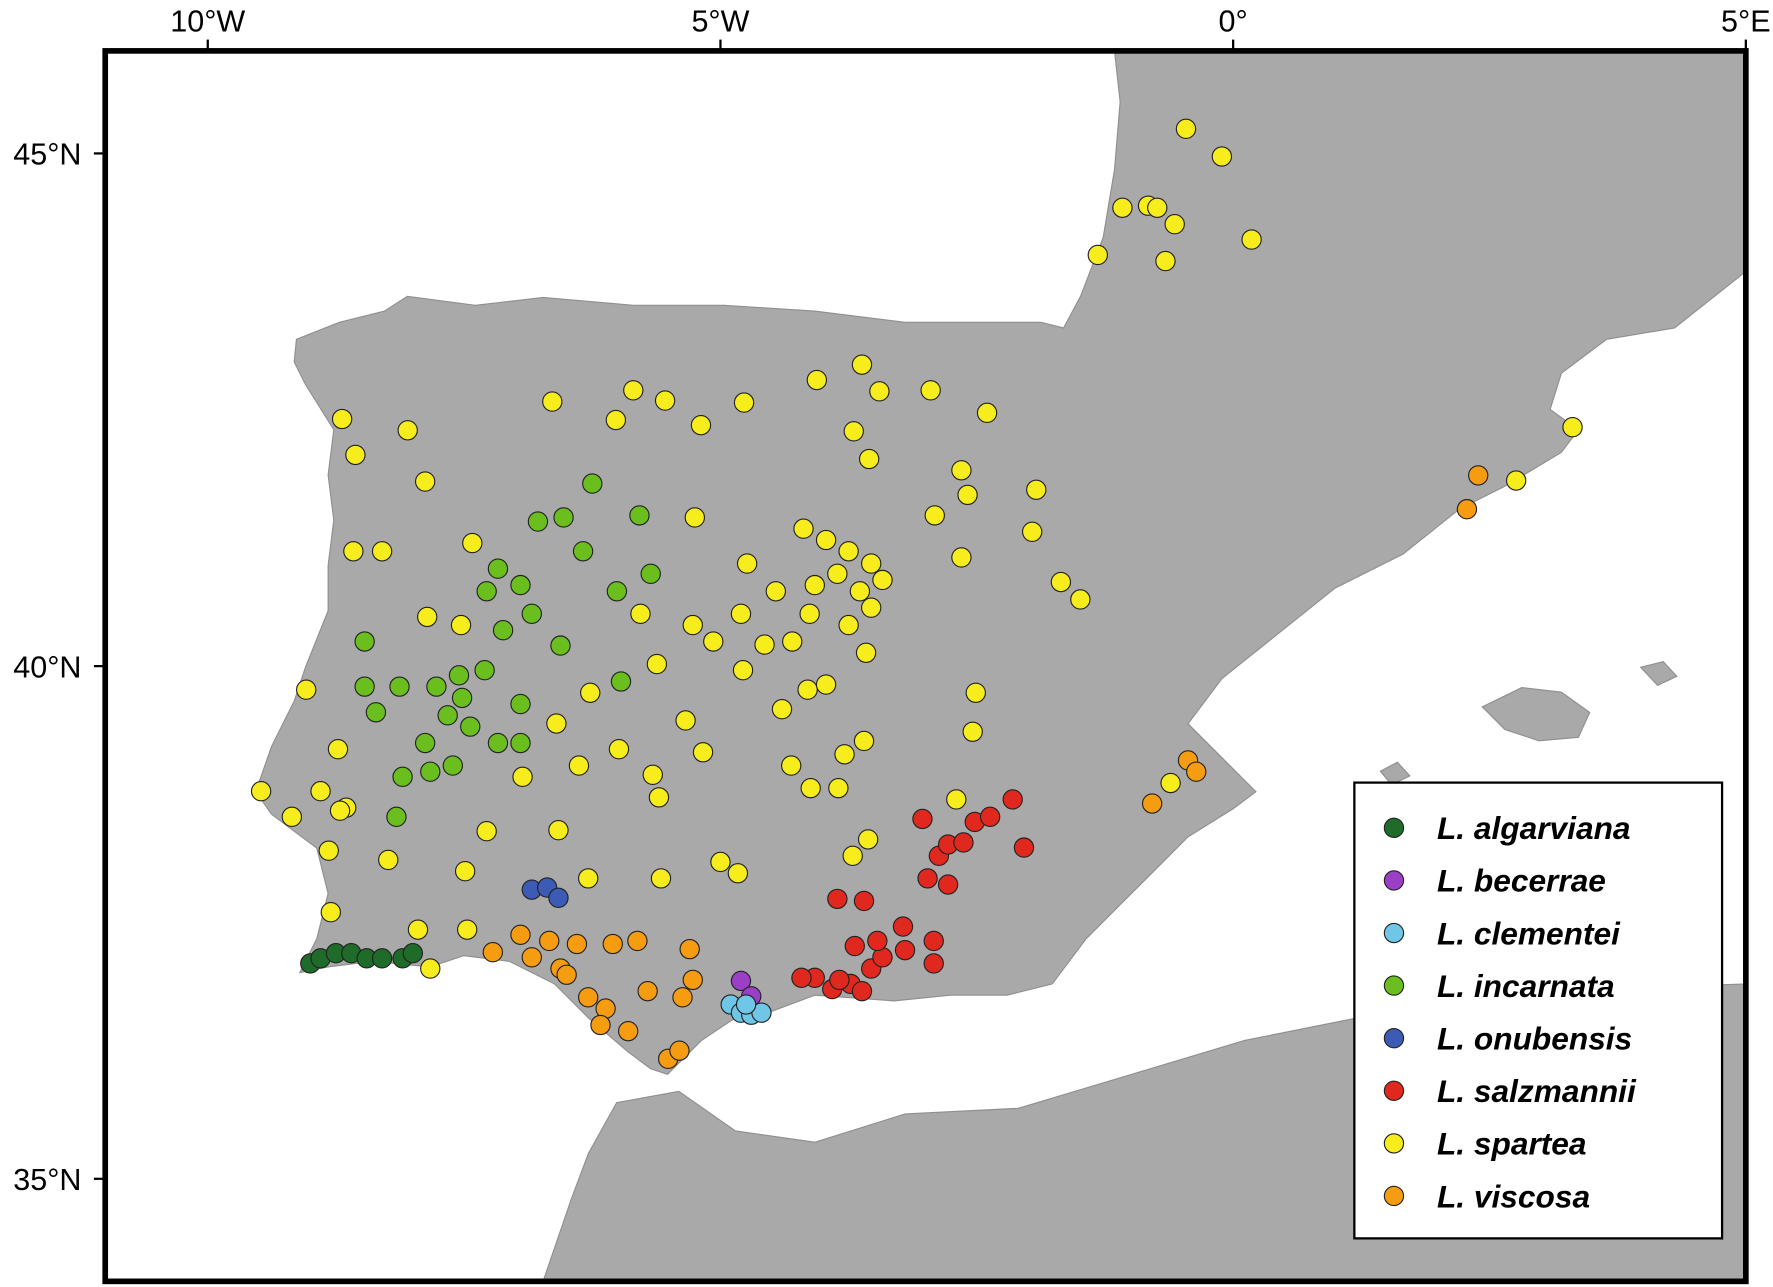 This screenshot has height=1287, width=1773. I want to click on legend-label: L. incarnata, so click(1526, 986).